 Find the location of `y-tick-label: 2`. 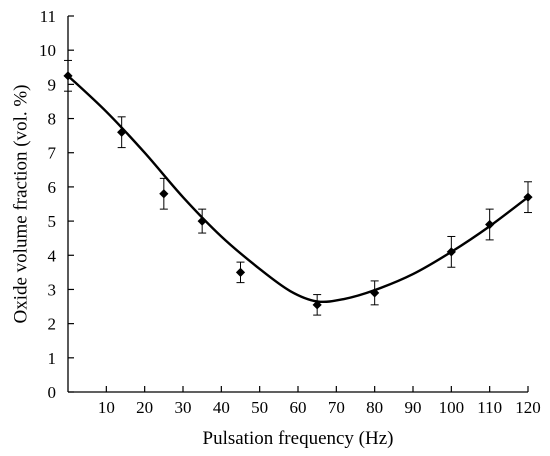

y-tick-label: 2 is located at coordinates (52, 324).